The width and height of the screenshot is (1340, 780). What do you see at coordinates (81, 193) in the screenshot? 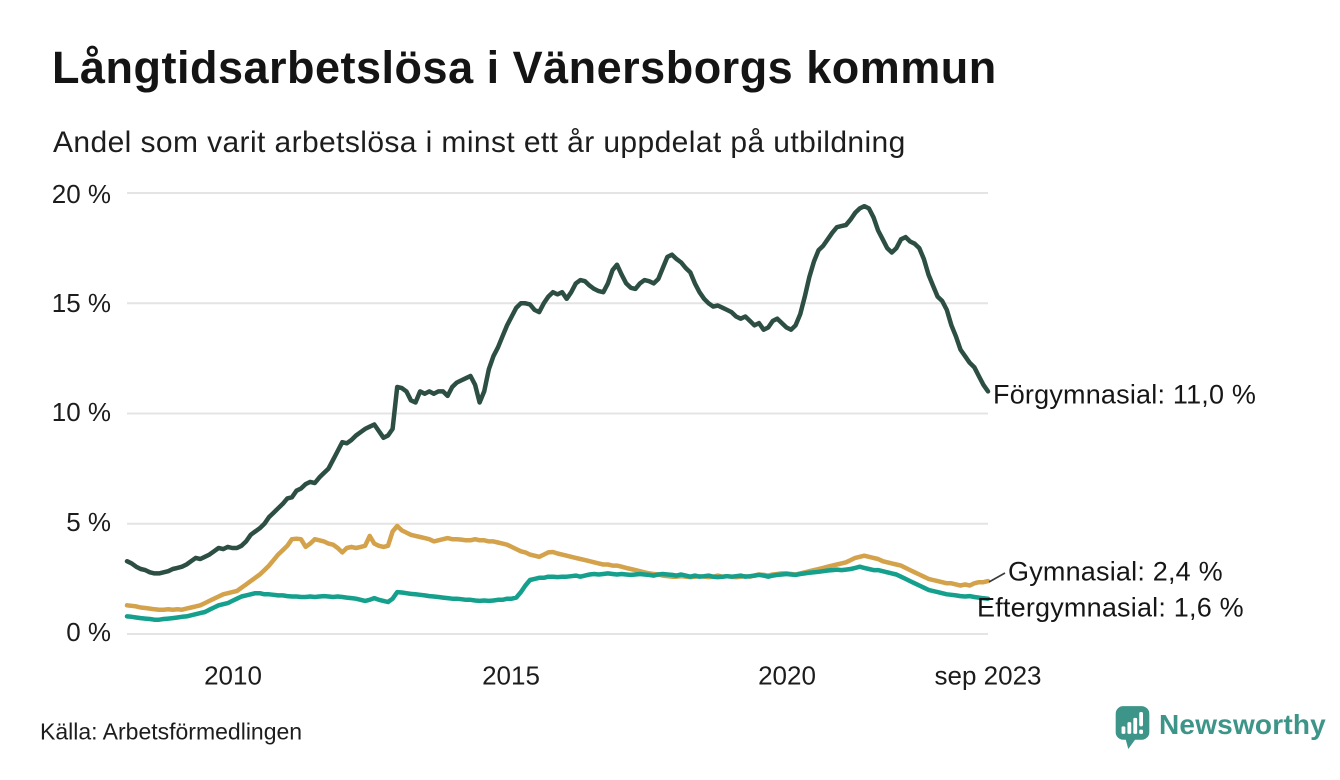
I see `y-tick-20: 20 %` at bounding box center [81, 193].